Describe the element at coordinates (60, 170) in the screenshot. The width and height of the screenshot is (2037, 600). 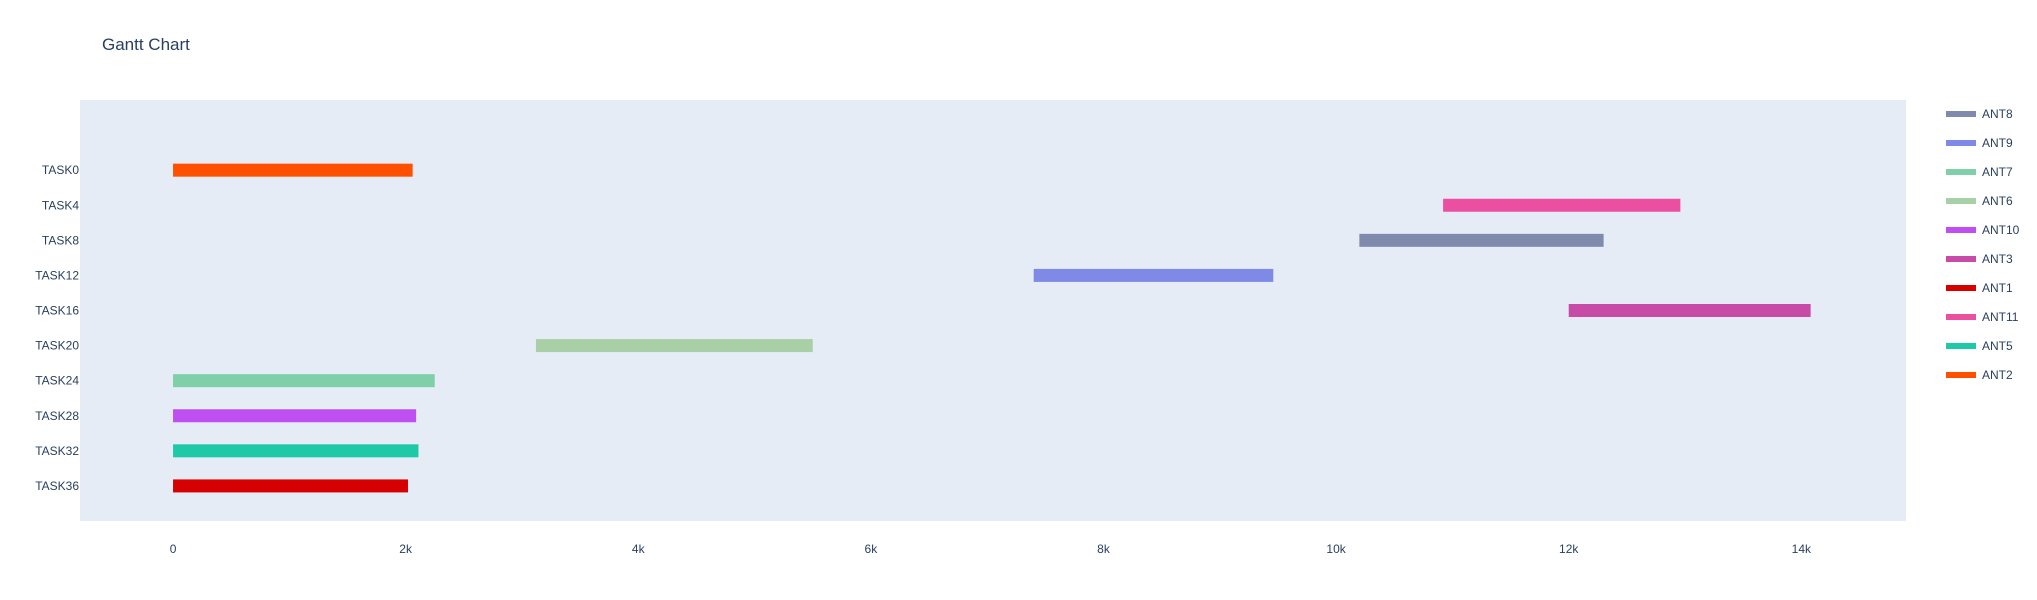
I see `y-tick-label: TASK0` at that location.